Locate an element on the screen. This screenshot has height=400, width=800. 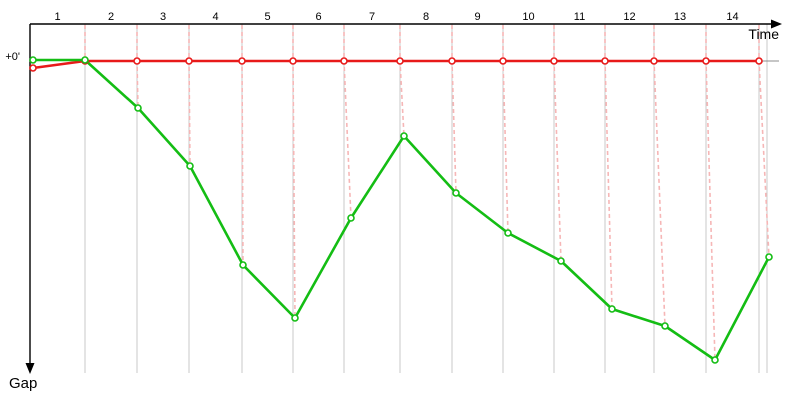
x-tick-label: 14 is located at coordinates (732, 17).